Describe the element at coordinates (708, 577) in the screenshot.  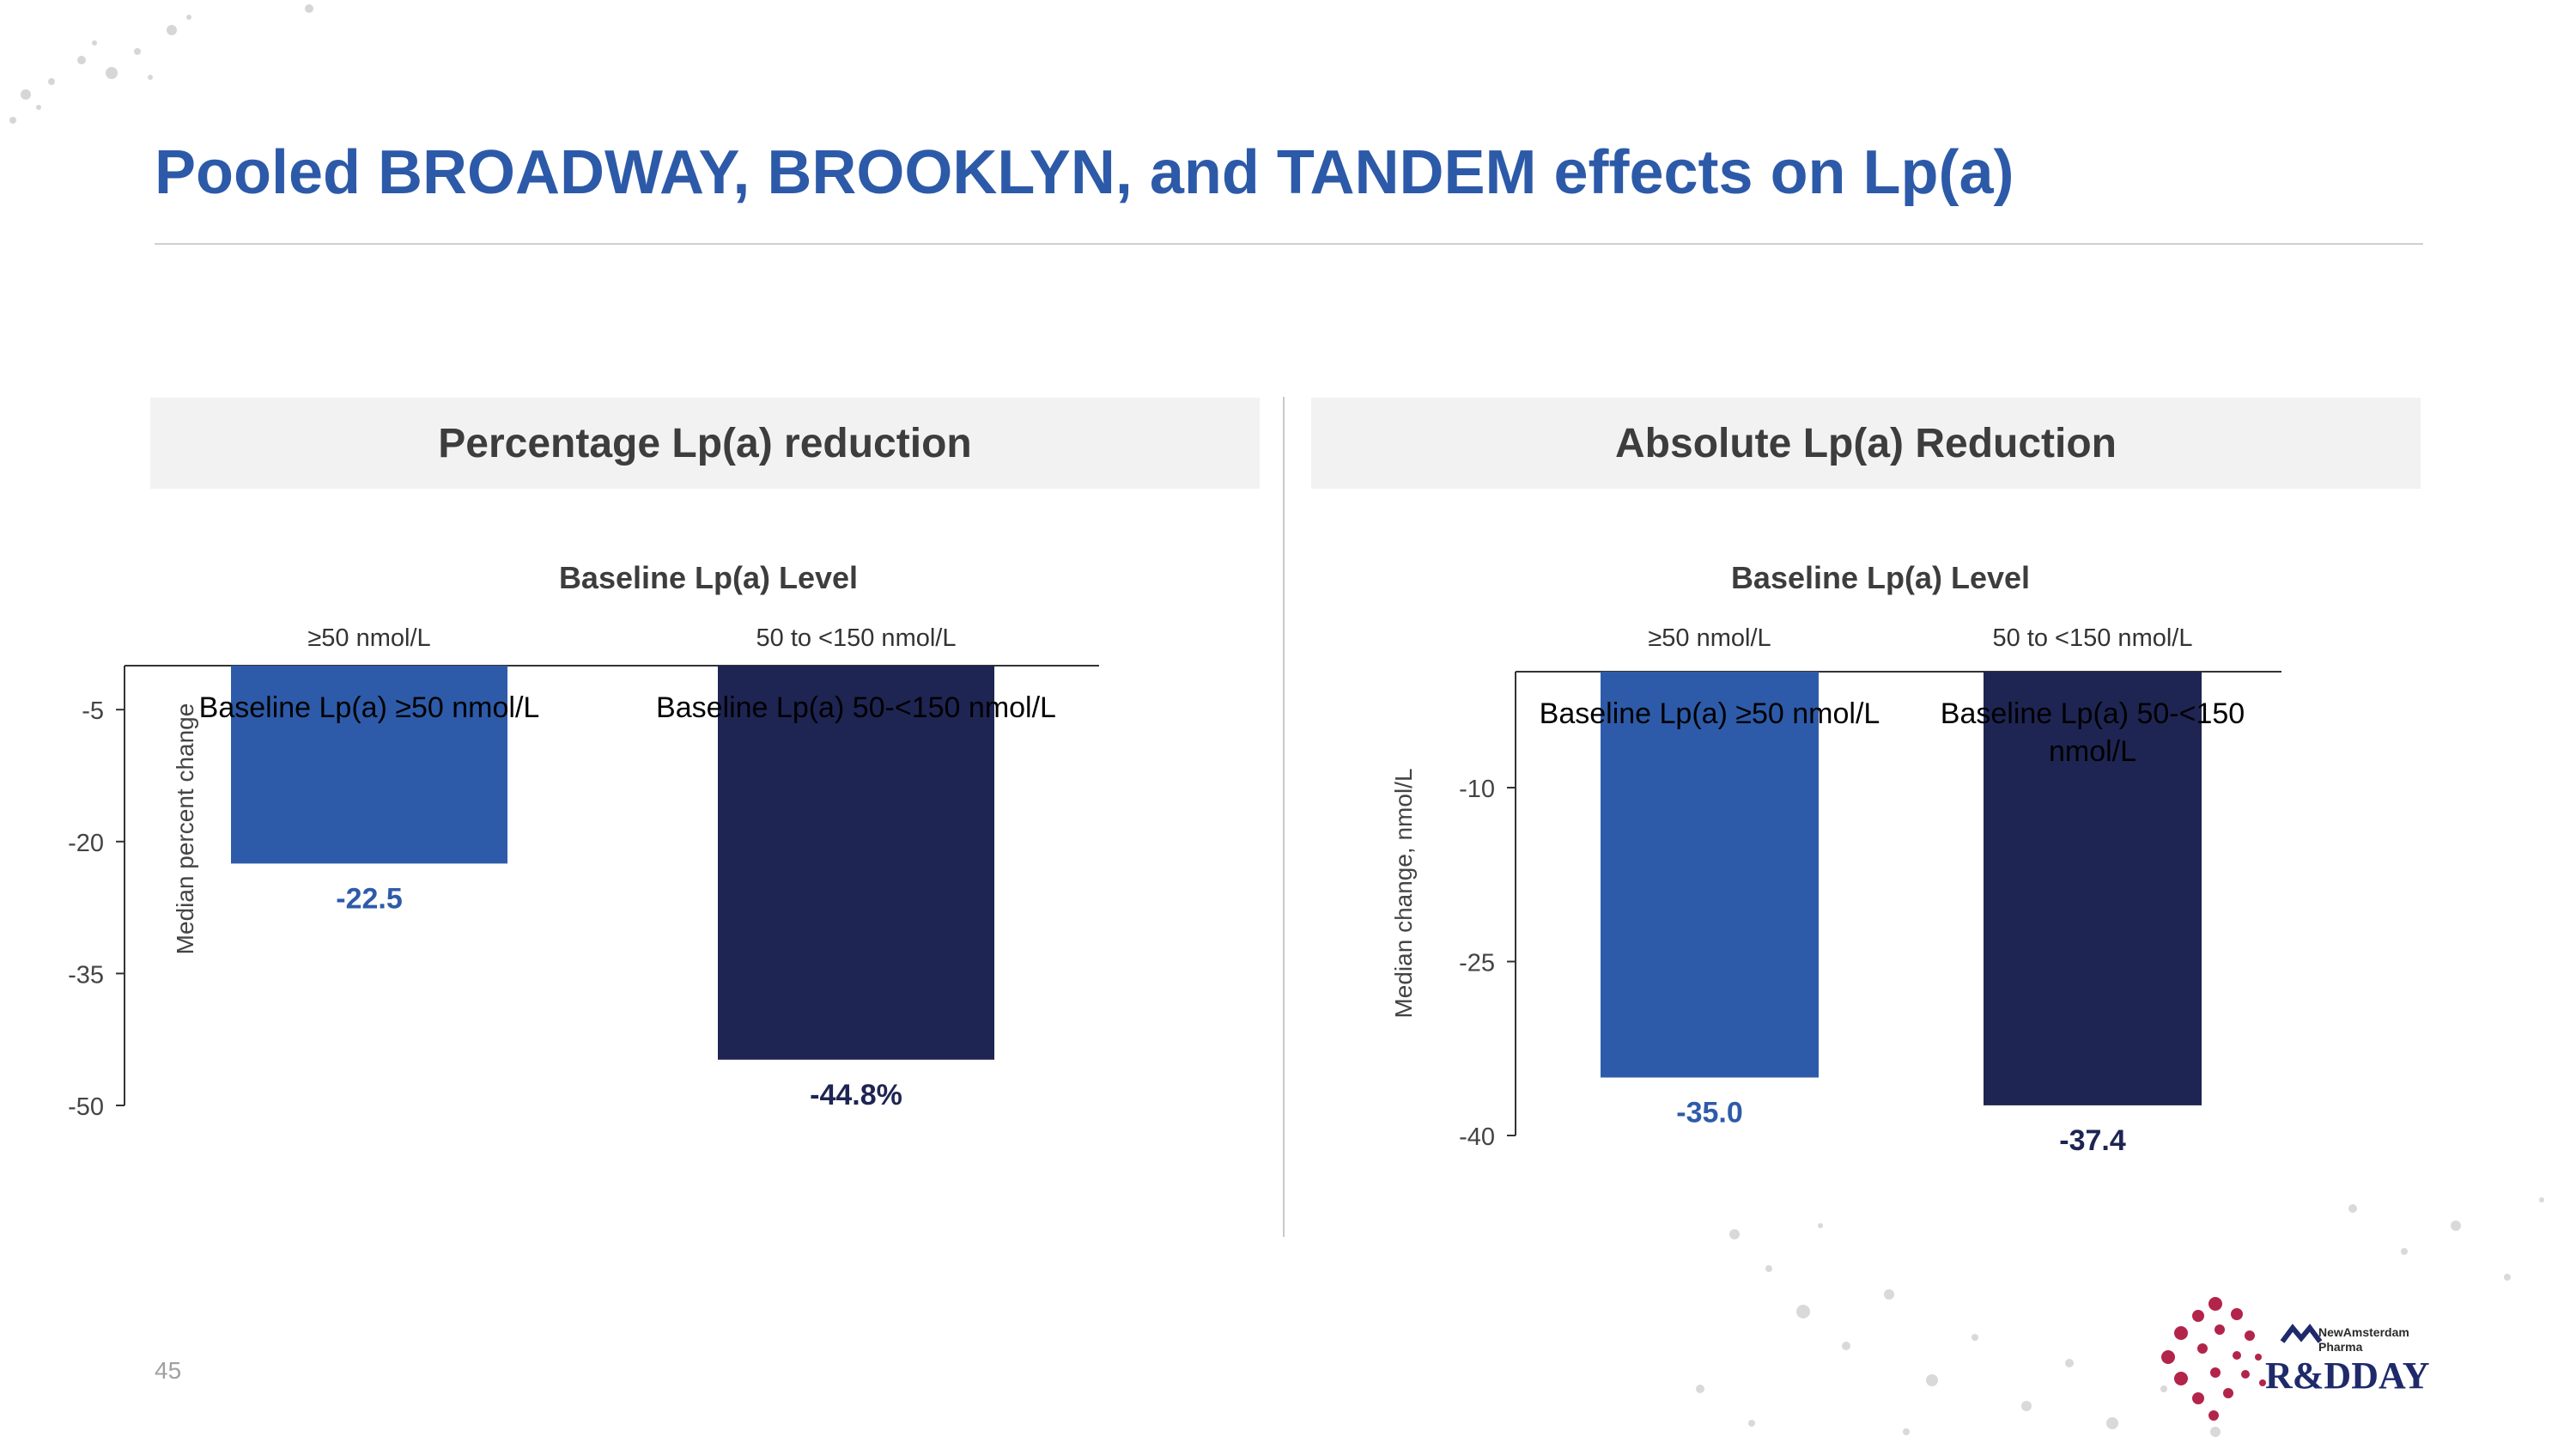
I see `chart-title-pct: Baseline Lp(a) Level` at that location.